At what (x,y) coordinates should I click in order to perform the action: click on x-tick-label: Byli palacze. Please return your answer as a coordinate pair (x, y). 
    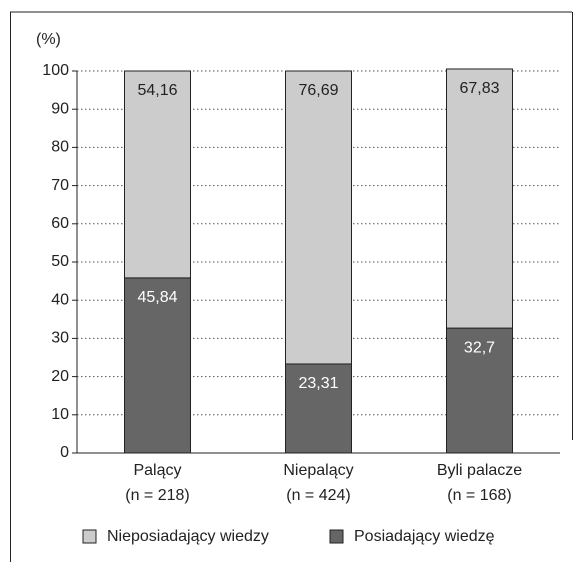
    Looking at the image, I should click on (479, 470).